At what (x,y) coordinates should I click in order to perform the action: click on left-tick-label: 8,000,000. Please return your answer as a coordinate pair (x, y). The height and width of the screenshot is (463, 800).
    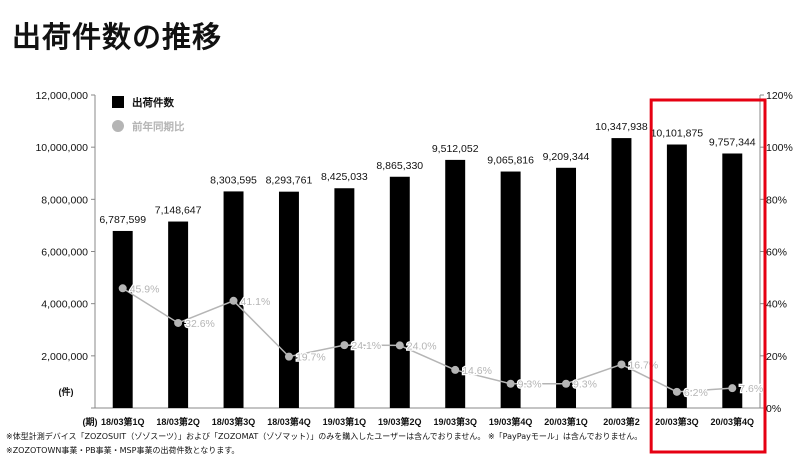
    Looking at the image, I should click on (64, 200).